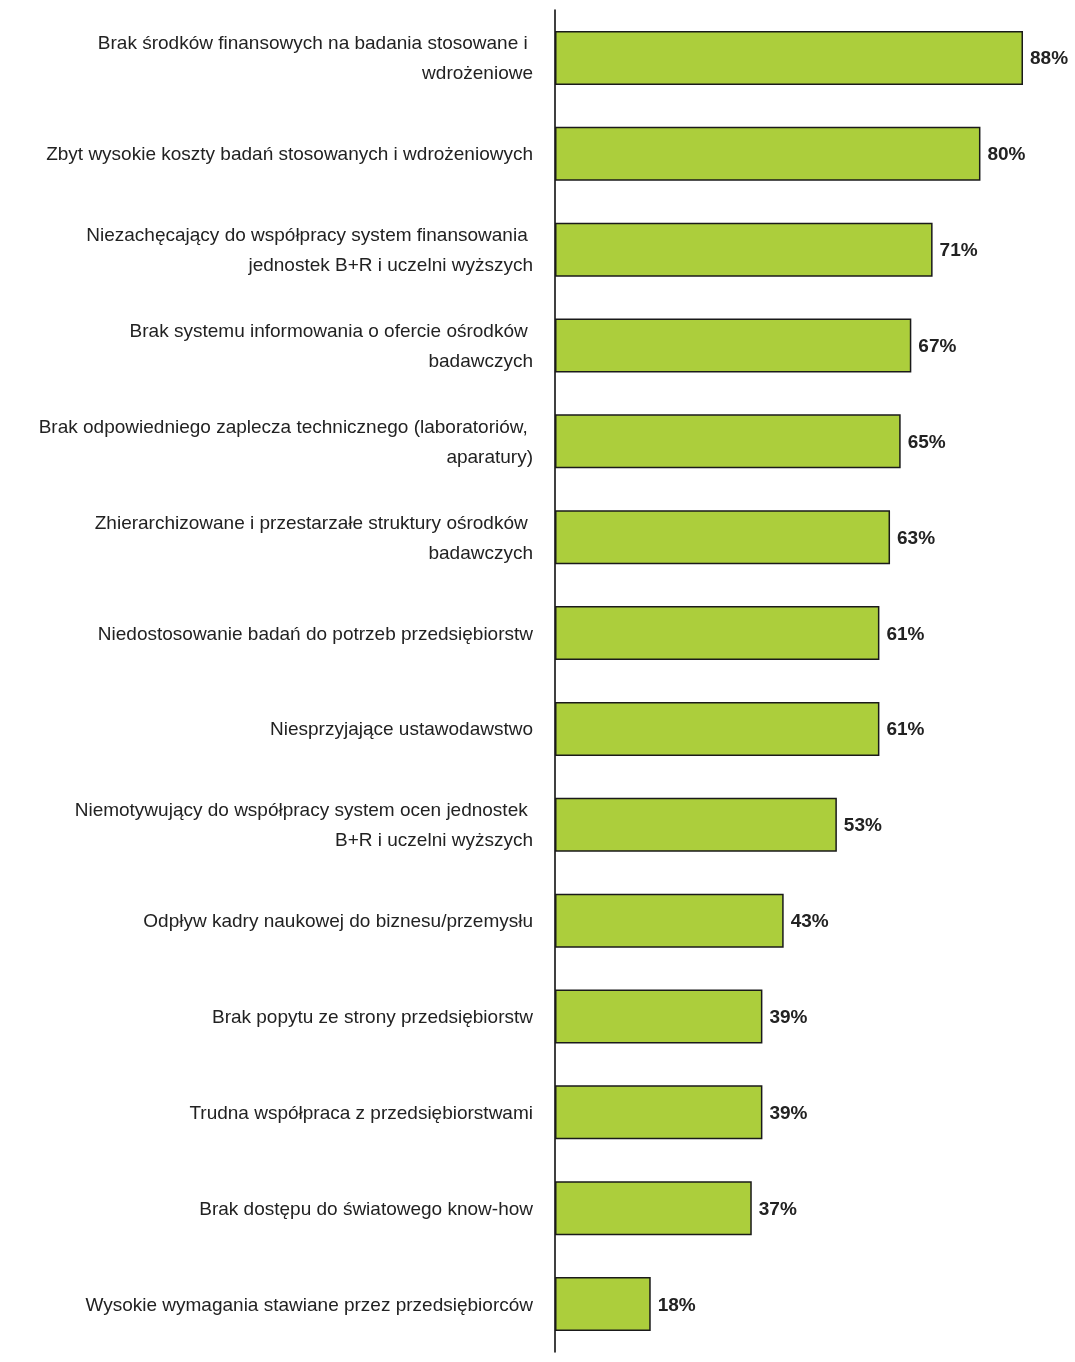 This screenshot has width=1075, height=1362. Describe the element at coordinates (1006, 154) in the screenshot. I see `data-label: 80%` at that location.